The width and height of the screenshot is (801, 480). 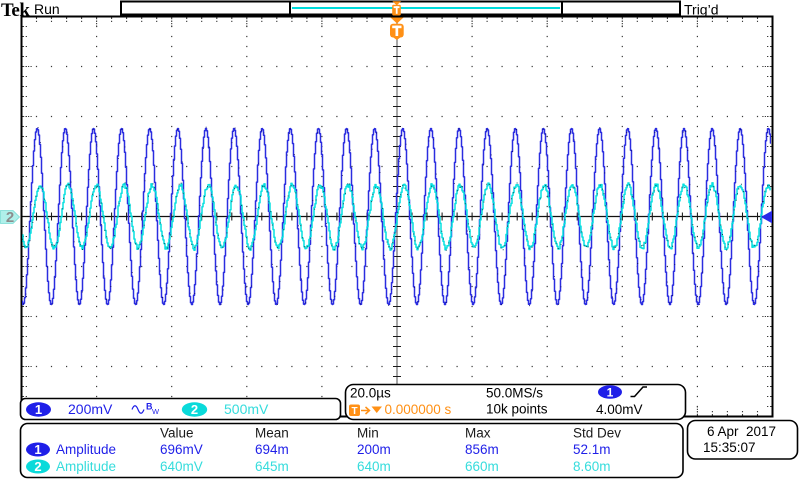 What do you see at coordinates (418, 409) in the screenshot?
I see `svg-text: 0.000000 s` at bounding box center [418, 409].